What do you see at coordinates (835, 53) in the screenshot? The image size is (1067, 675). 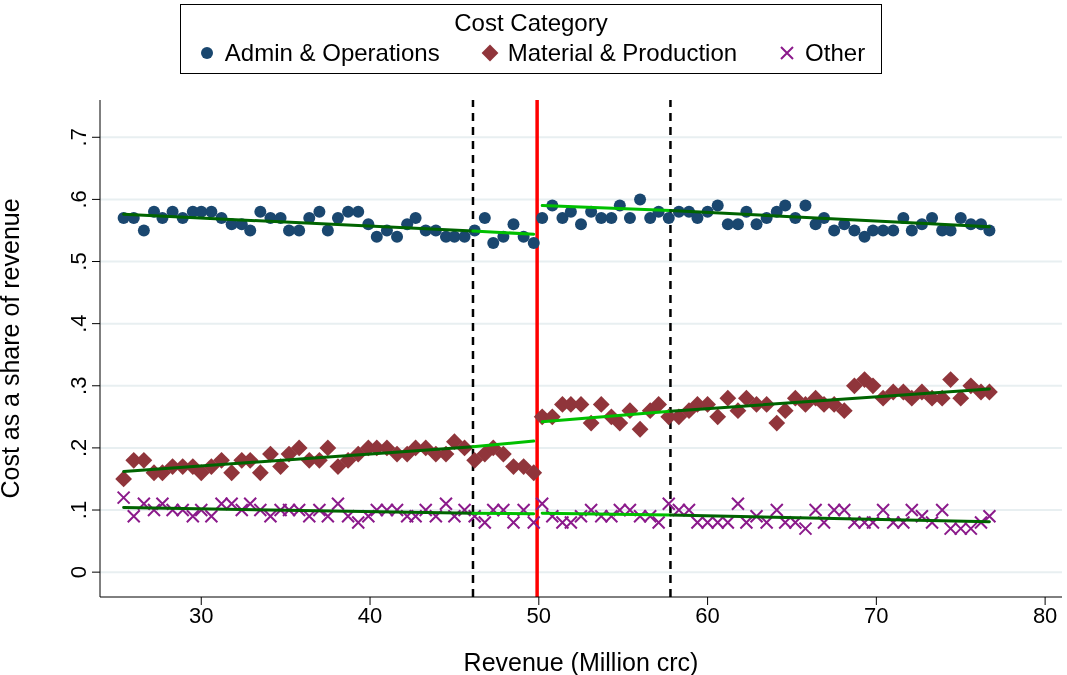 I see `legend-label: Other` at bounding box center [835, 53].